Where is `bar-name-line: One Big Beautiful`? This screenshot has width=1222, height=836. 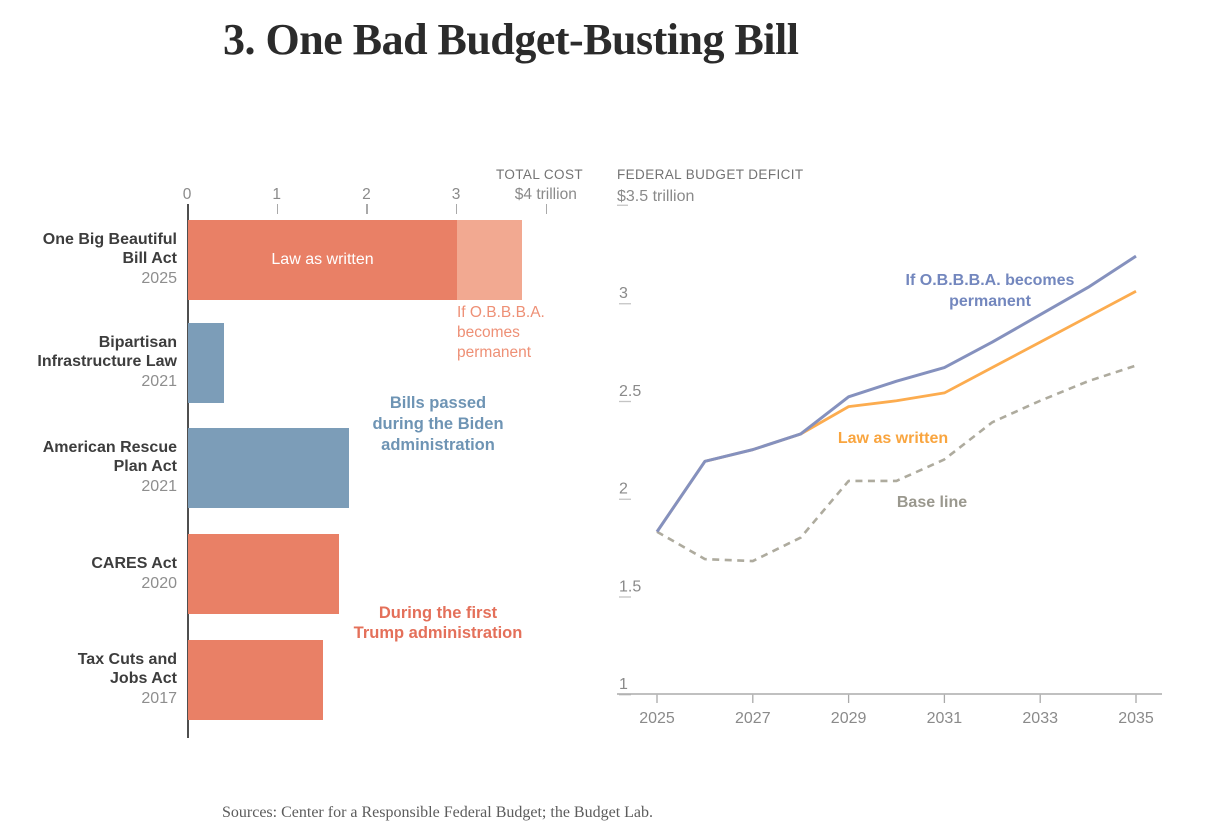
bar-name-line: One Big Beautiful is located at coordinates (109, 240).